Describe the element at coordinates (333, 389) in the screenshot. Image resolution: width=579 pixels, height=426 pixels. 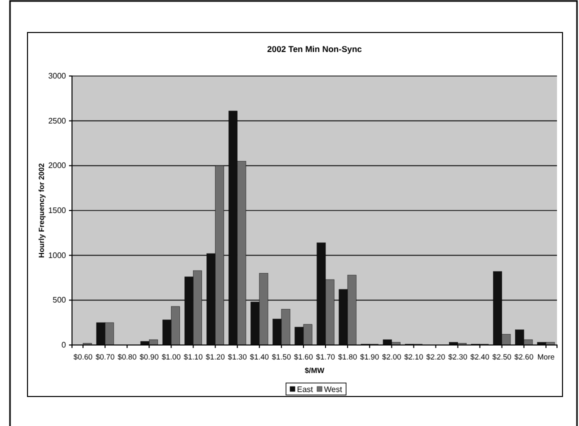
I see `legend-label: West` at that location.